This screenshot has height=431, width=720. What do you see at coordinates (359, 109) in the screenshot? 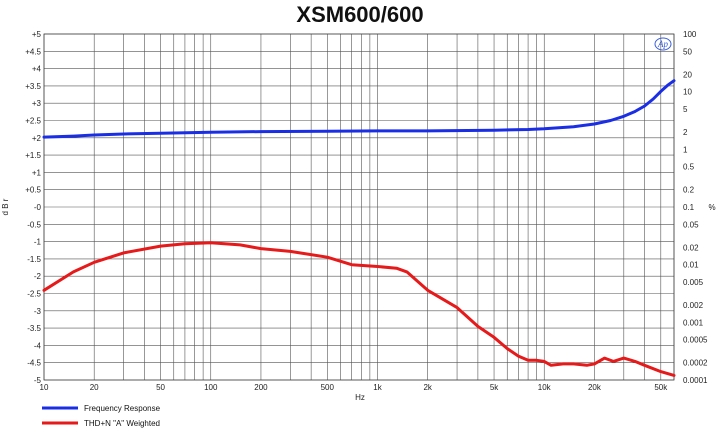
I see `series-line-frequency-response` at bounding box center [359, 109].